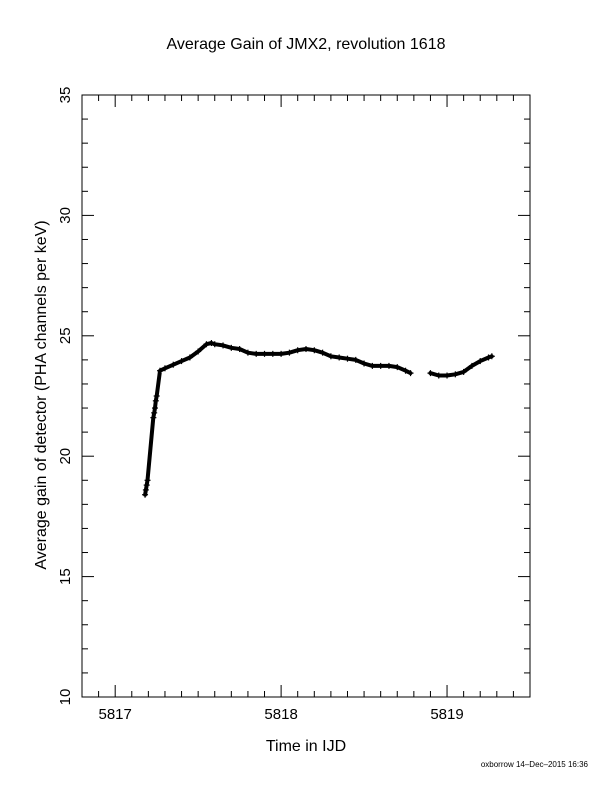 The width and height of the screenshot is (612, 792). I want to click on chart-title: Average Gain of JMX2, revolution 1618, so click(306, 44).